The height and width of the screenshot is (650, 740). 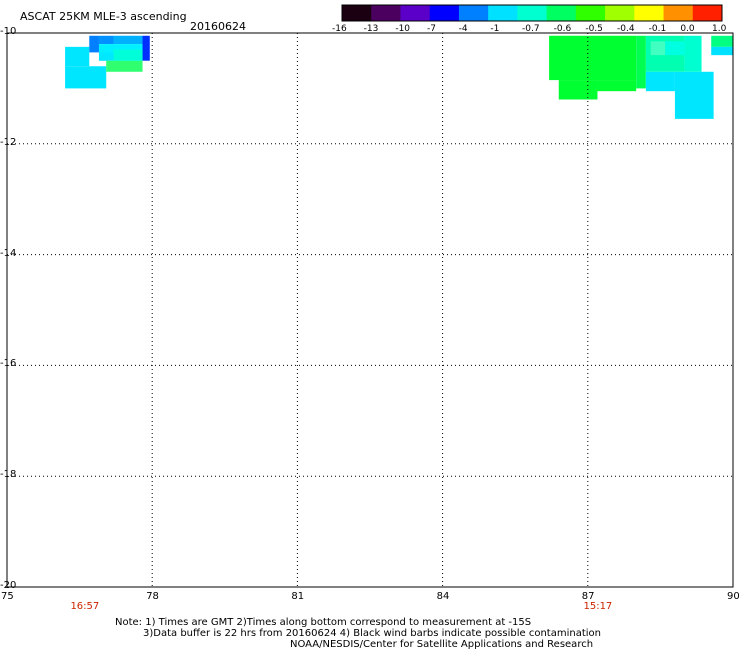 I want to click on x-tick-label: 78, so click(x=152, y=596).